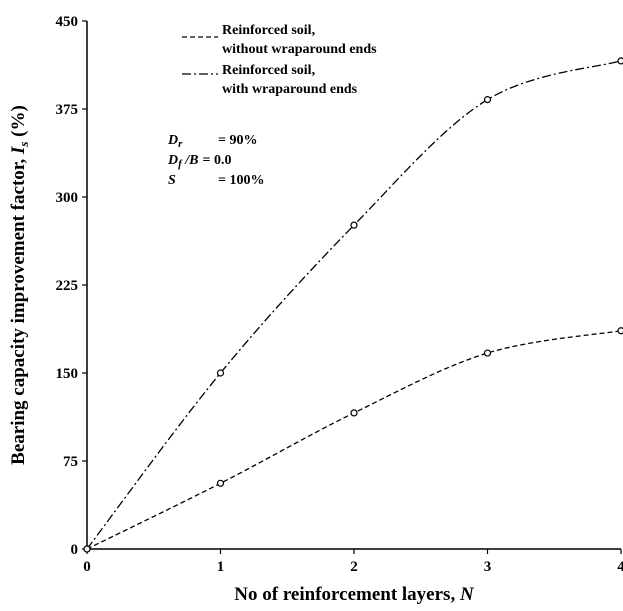  I want to click on x-tick-label-2: 2, so click(354, 567).